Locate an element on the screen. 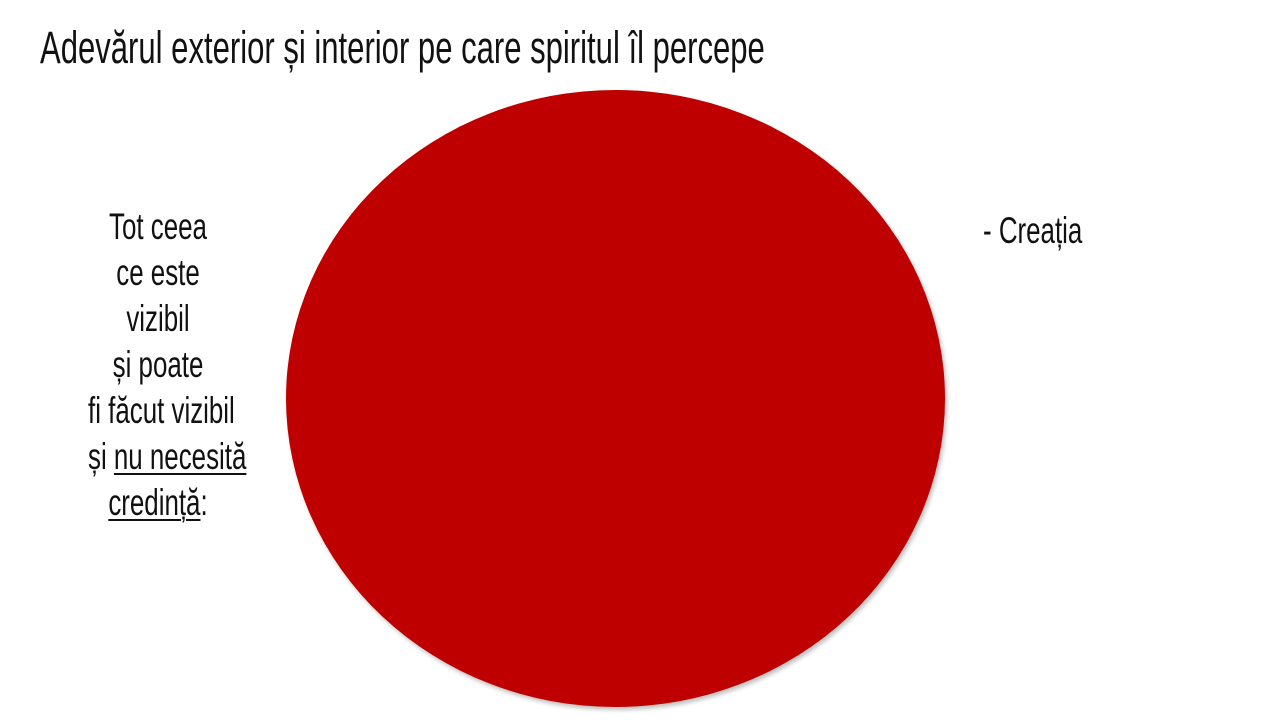  left-text-prefix: și is located at coordinates (101, 456).